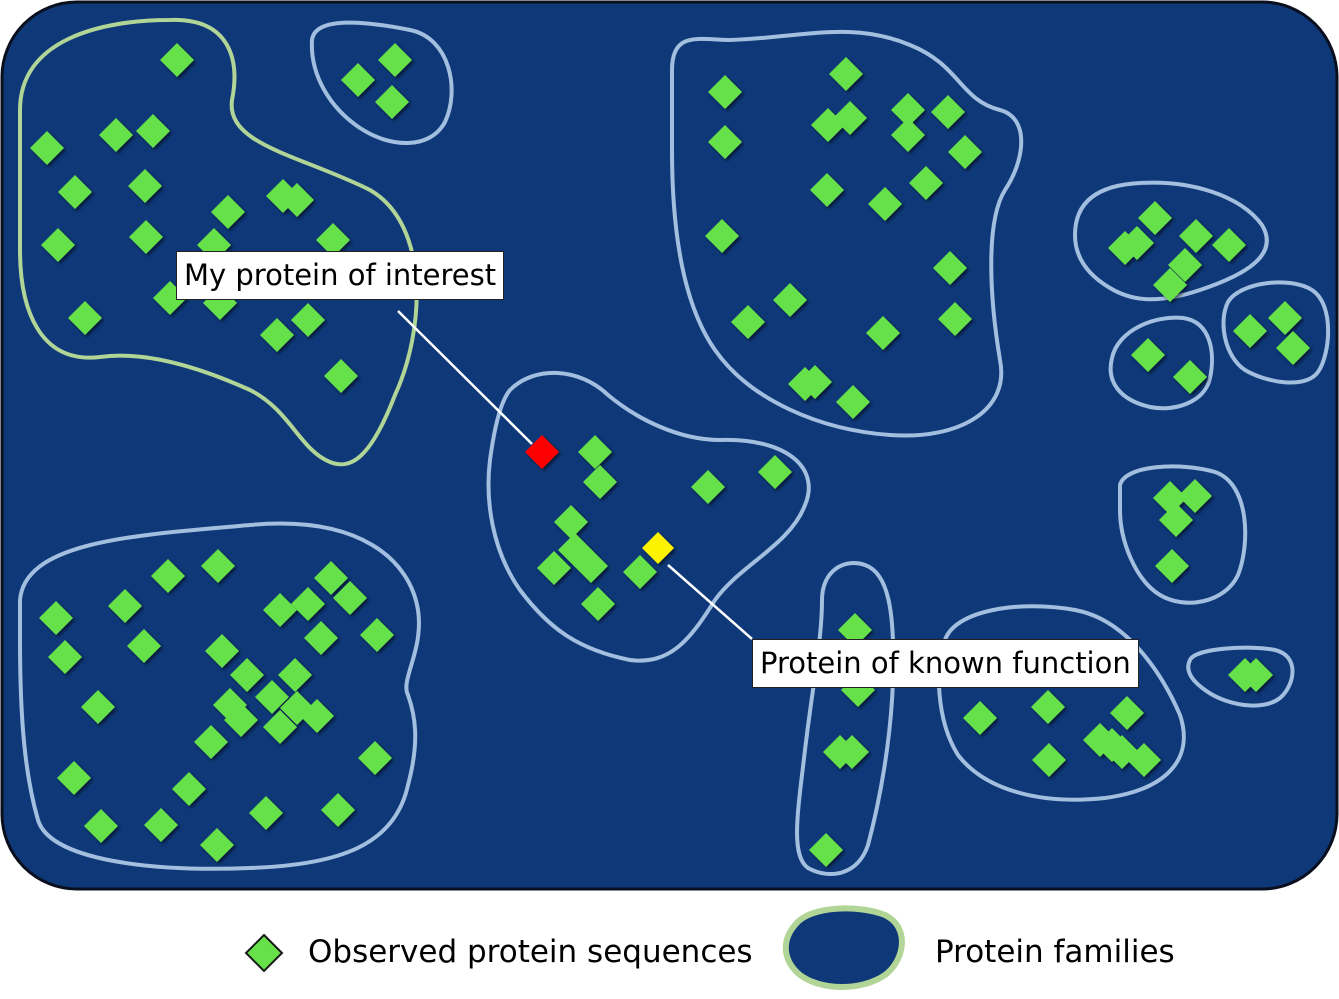 Image resolution: width=1339 pixels, height=999 pixels. I want to click on protein-of-interest-callout: My protein of interest, so click(340, 275).